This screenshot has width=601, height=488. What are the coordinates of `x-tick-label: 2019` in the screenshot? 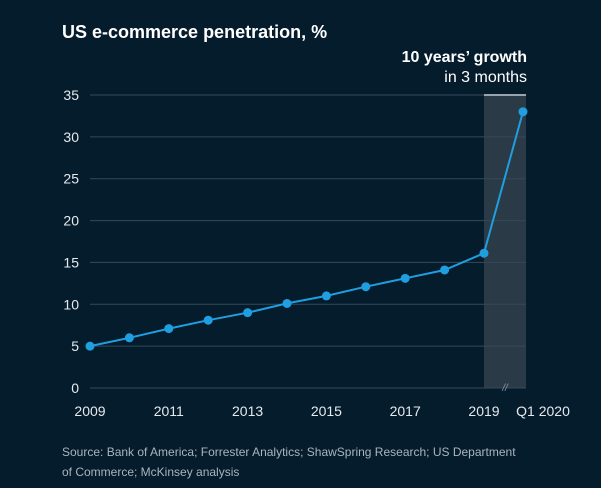 It's located at (483, 411).